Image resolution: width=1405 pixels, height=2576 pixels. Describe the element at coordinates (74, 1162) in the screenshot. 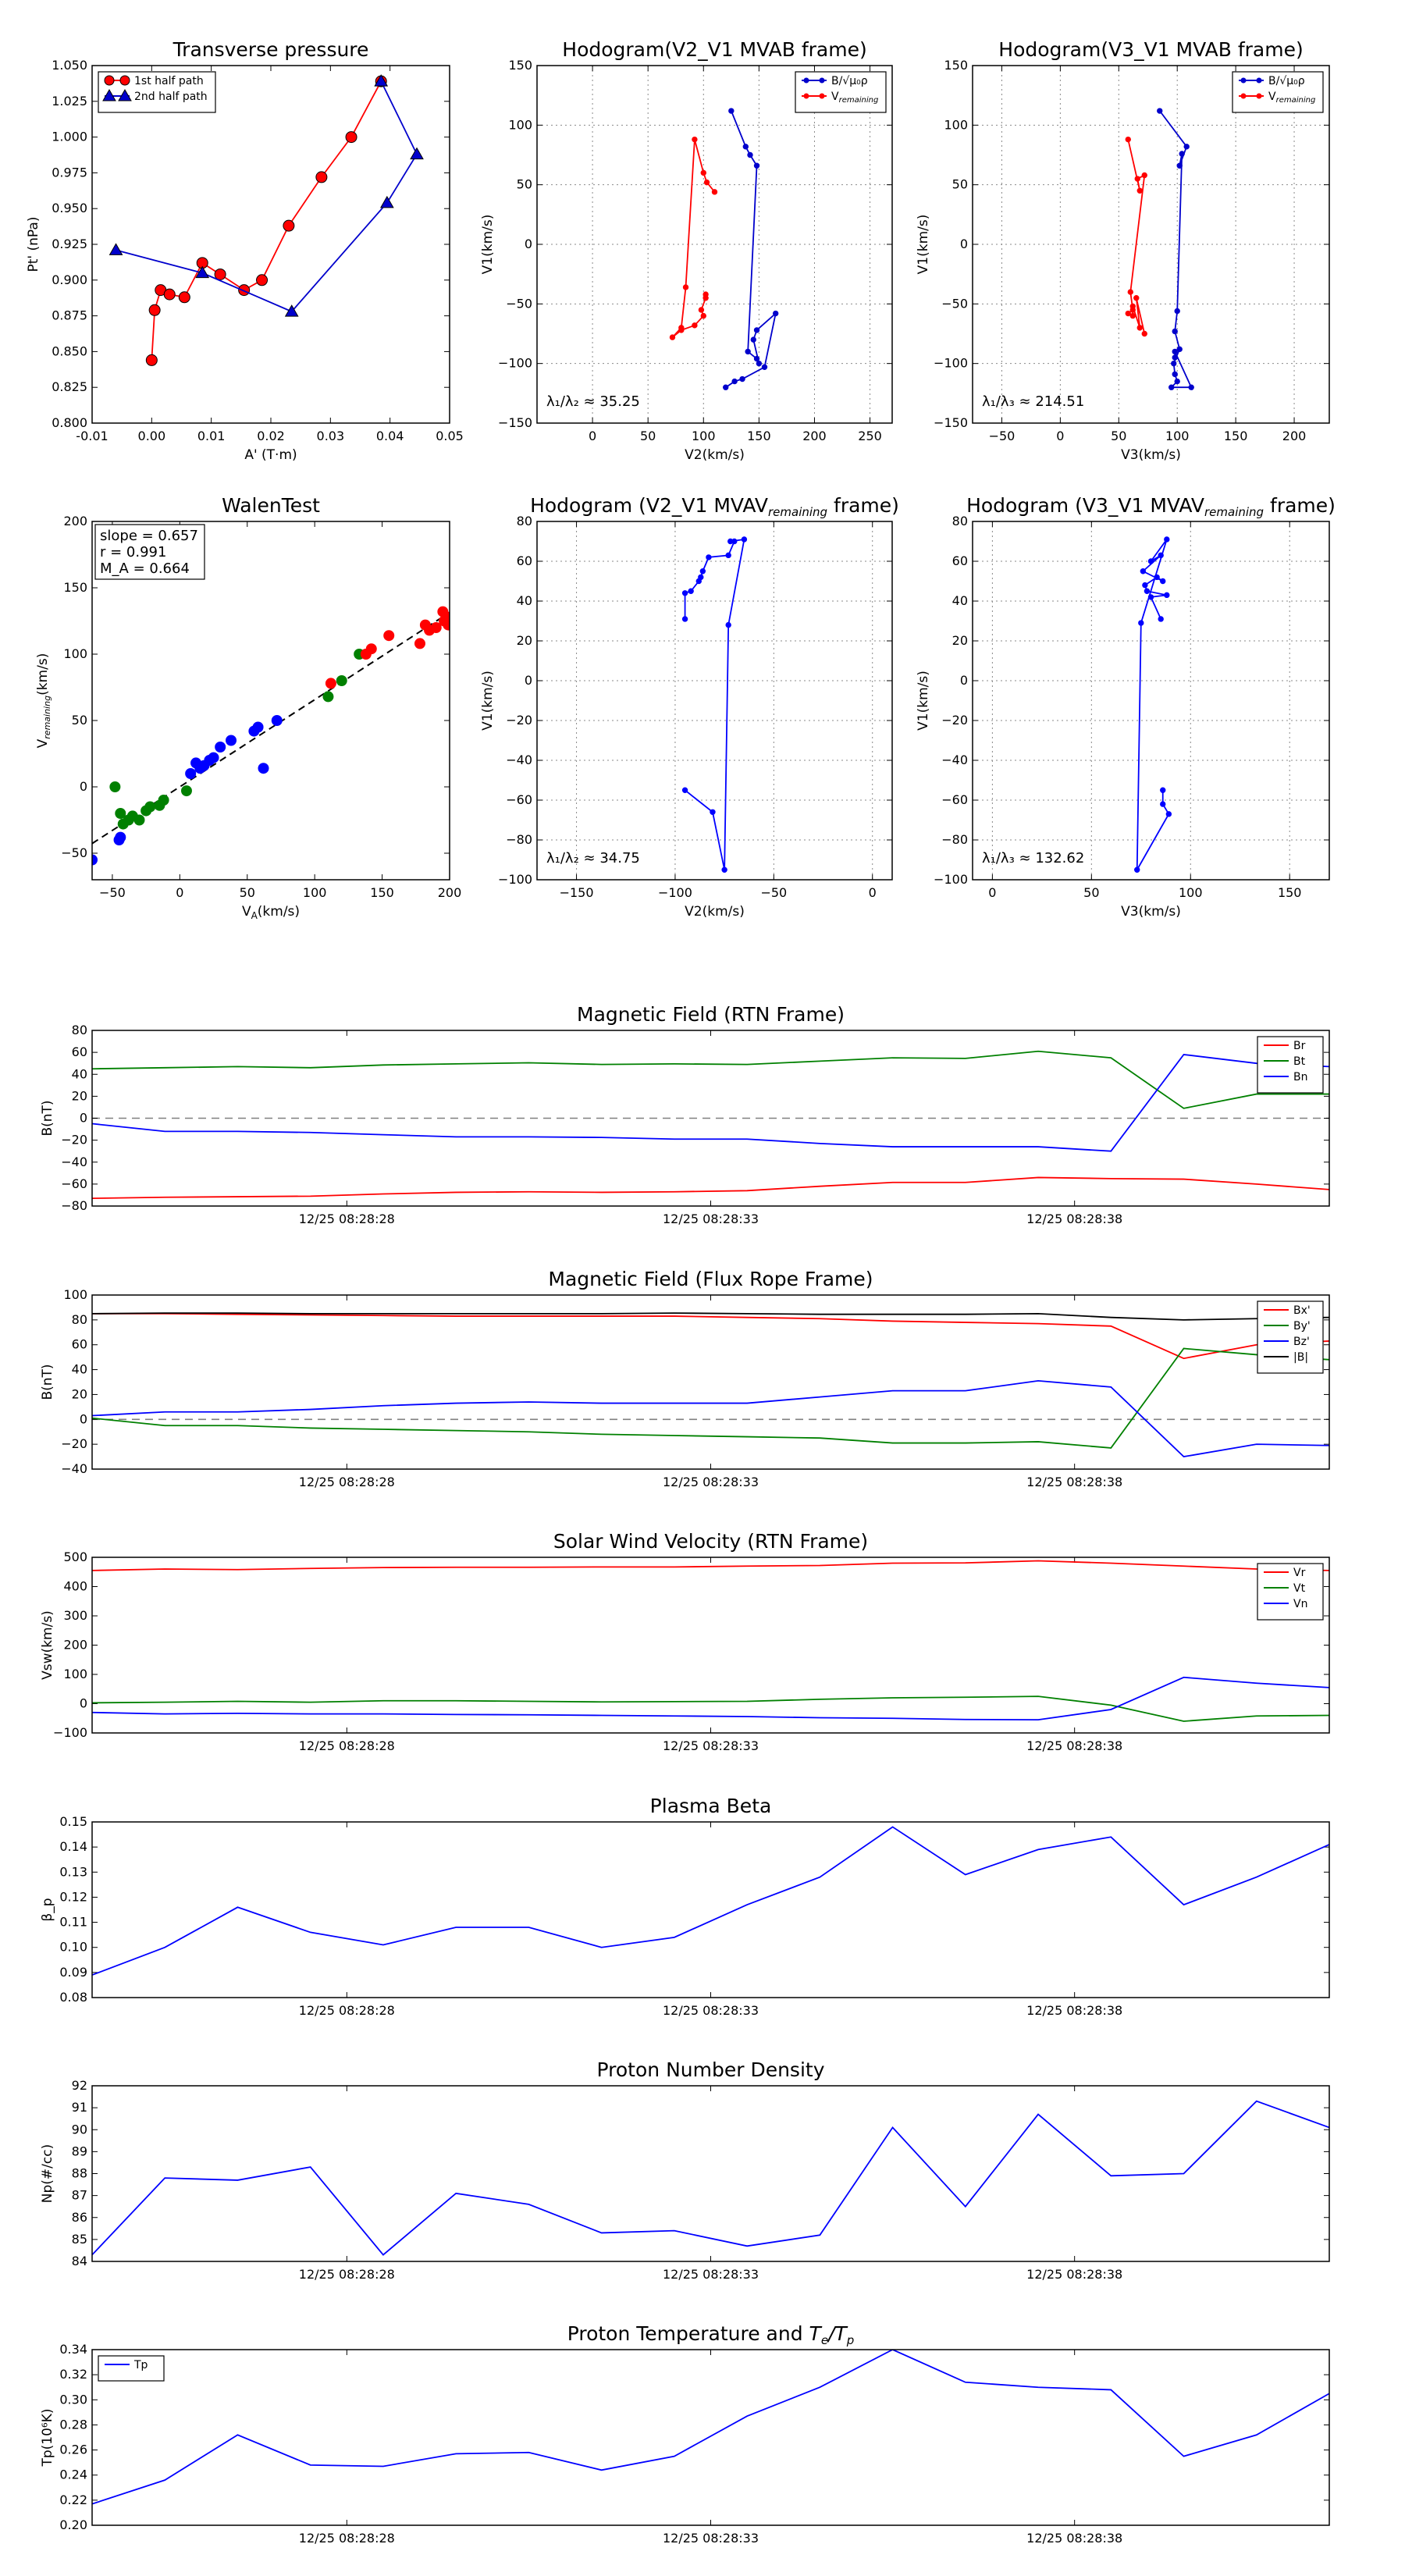

I see `y-tick-label: −40` at that location.